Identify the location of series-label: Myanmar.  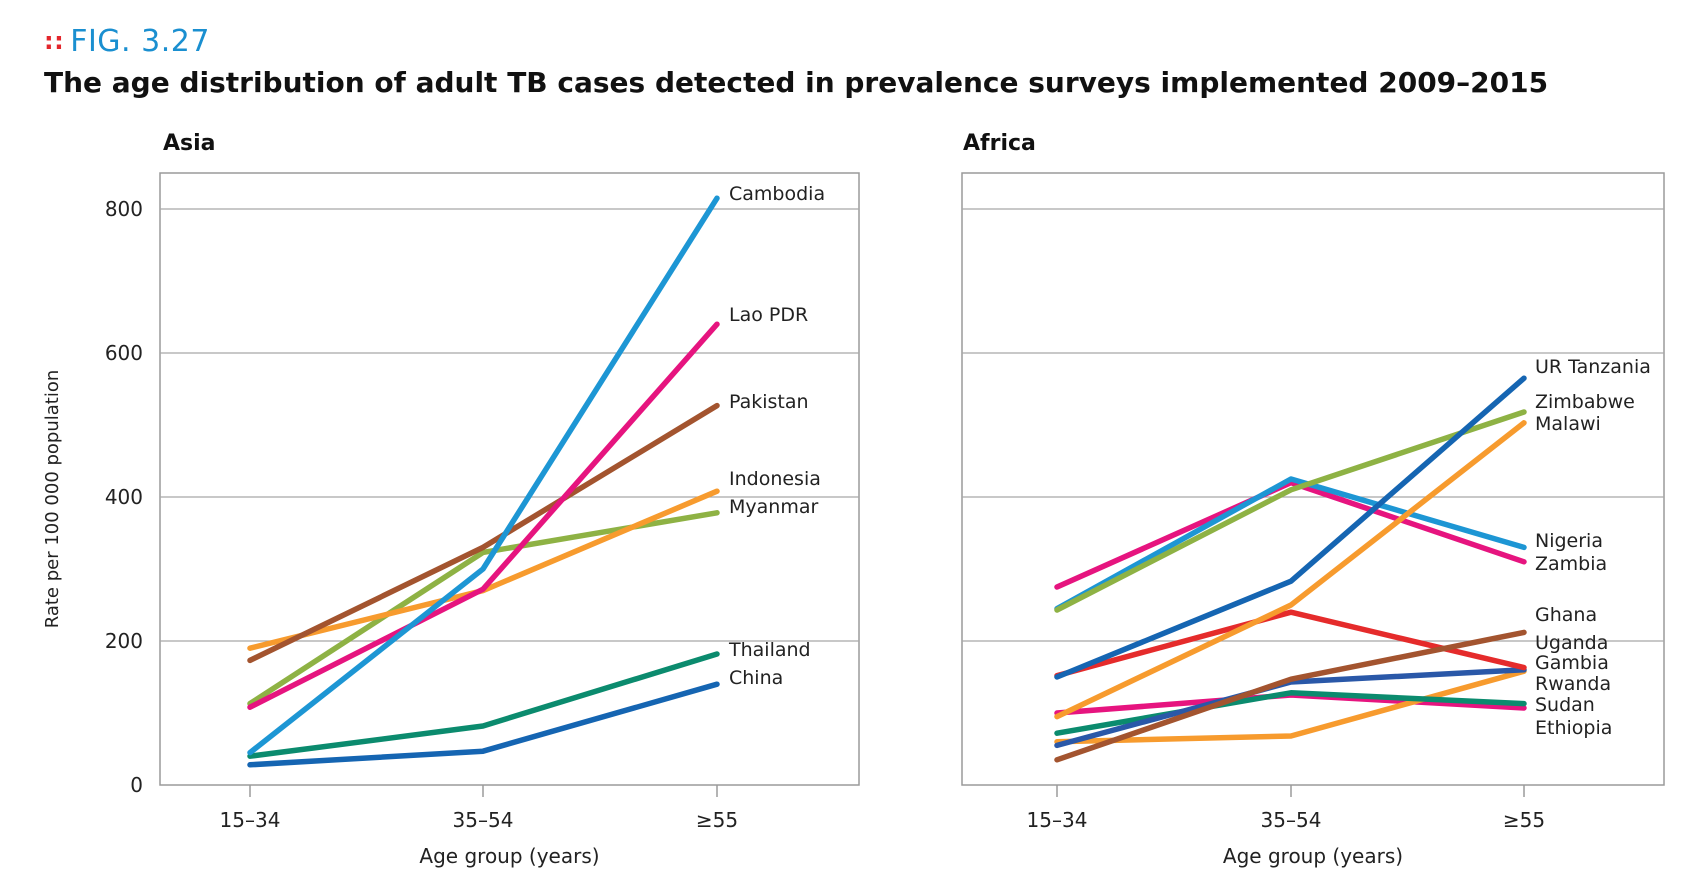
(773, 507).